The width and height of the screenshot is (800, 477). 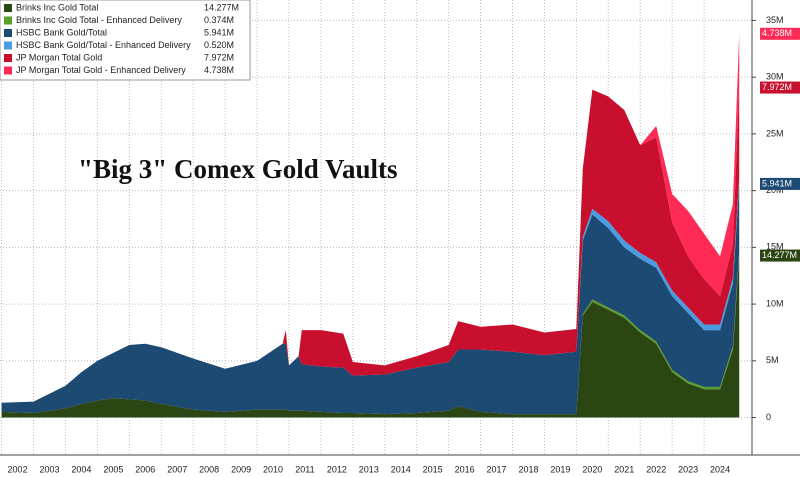 What do you see at coordinates (18, 469) in the screenshot?
I see `x-tick-label: 2002` at bounding box center [18, 469].